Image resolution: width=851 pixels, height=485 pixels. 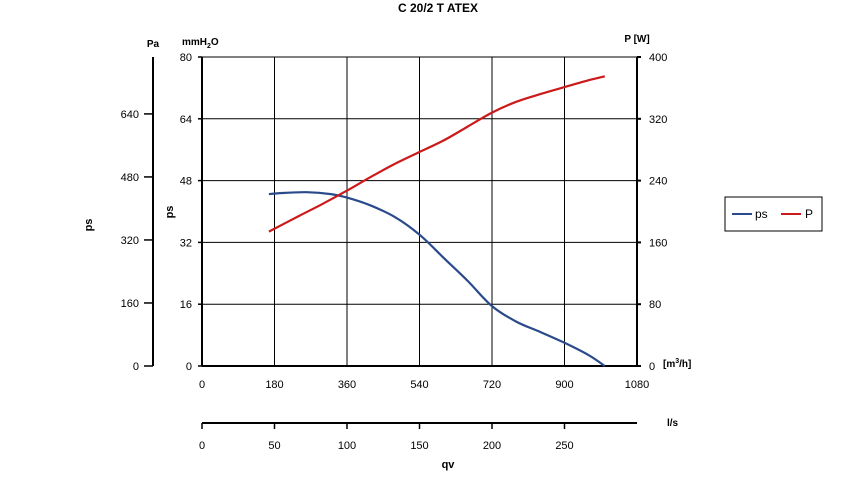 What do you see at coordinates (202, 385) in the screenshot?
I see `x-tick-label: 0` at bounding box center [202, 385].